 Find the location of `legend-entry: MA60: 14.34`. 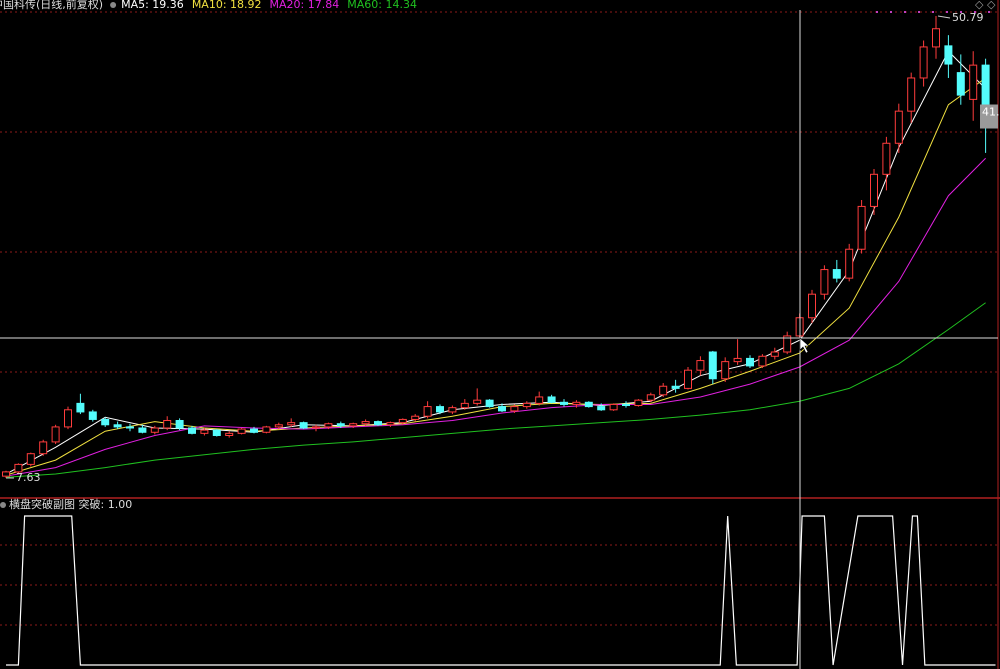

legend-entry: MA60: 14.34 is located at coordinates (382, 5).